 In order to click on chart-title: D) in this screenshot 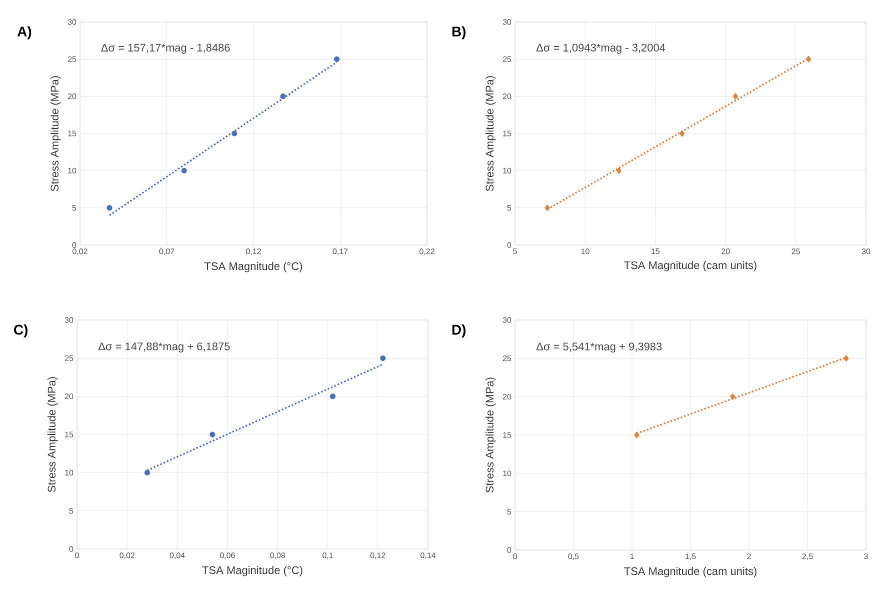, I will do `click(459, 331)`.